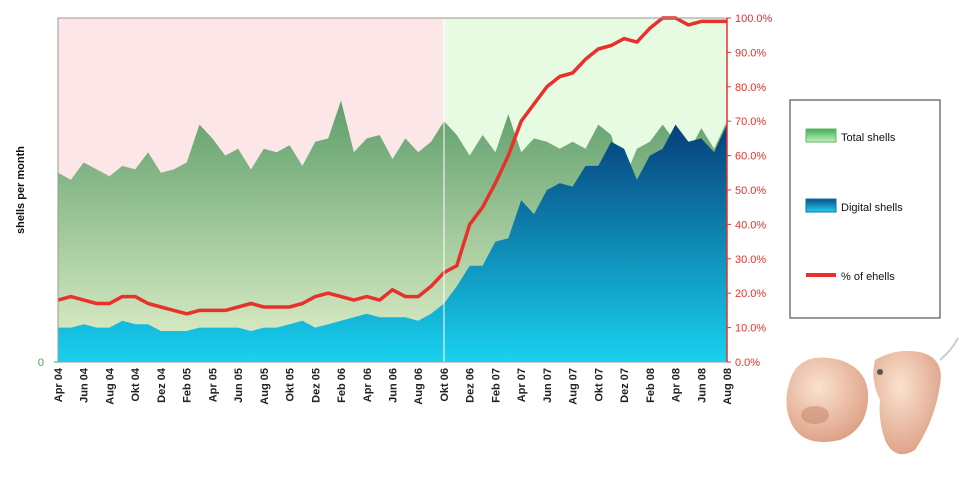 The width and height of the screenshot is (970, 477). I want to click on y2-tick-label: 0.0%, so click(747, 363).